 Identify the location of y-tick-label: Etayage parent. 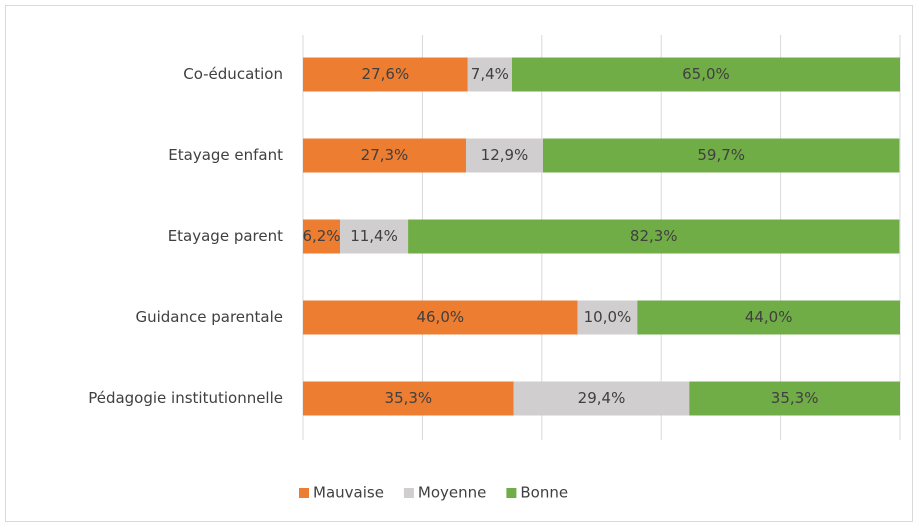
(225, 236).